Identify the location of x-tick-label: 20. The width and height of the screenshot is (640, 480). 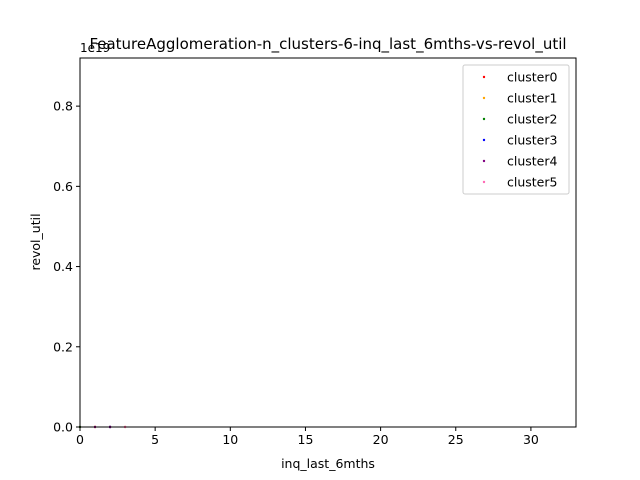
(381, 439).